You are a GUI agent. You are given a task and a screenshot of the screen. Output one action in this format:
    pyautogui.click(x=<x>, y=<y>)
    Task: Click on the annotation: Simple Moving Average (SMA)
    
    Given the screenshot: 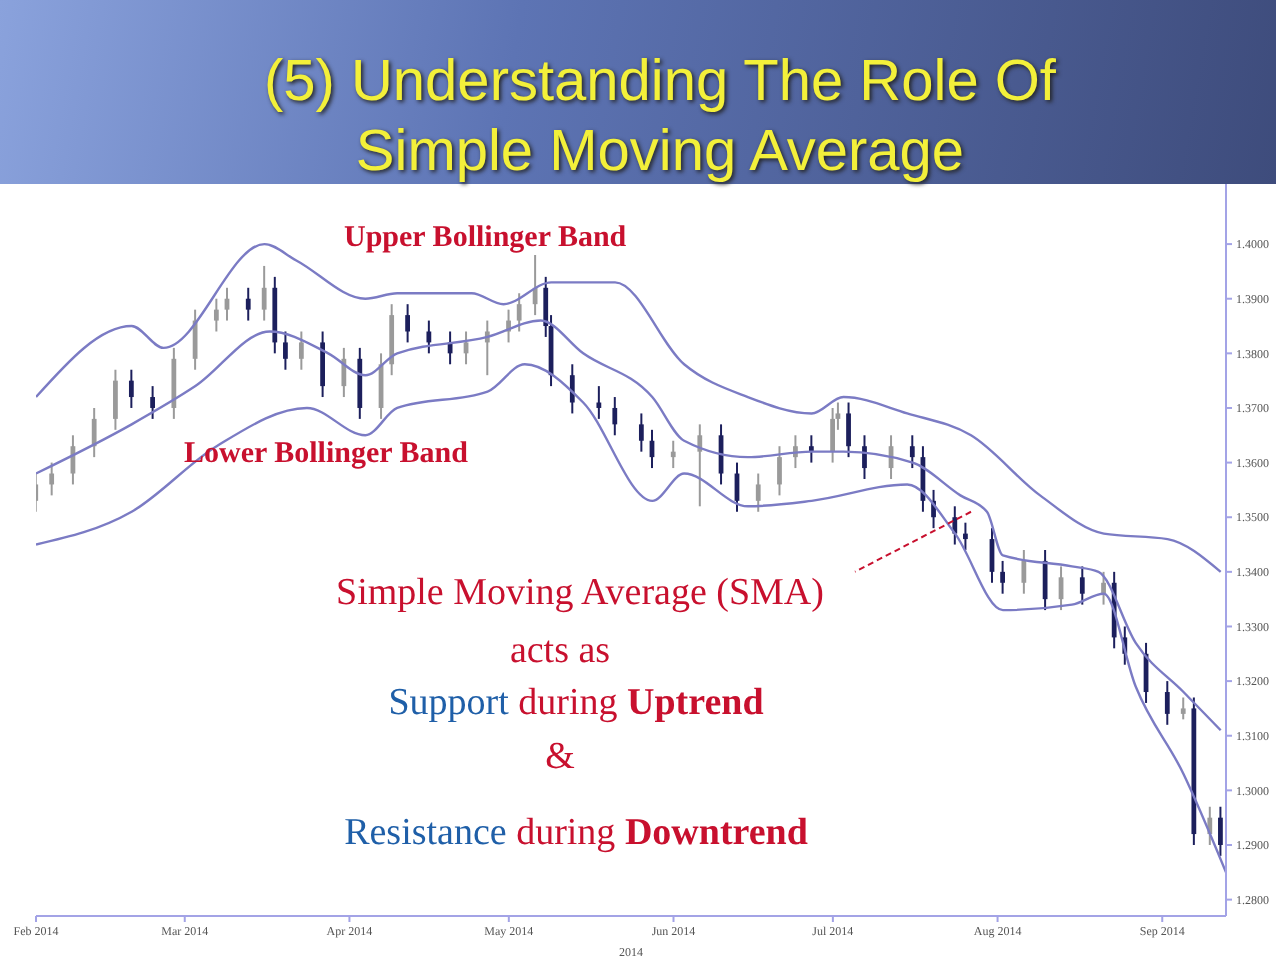 What is the action you would take?
    pyautogui.click(x=580, y=593)
    